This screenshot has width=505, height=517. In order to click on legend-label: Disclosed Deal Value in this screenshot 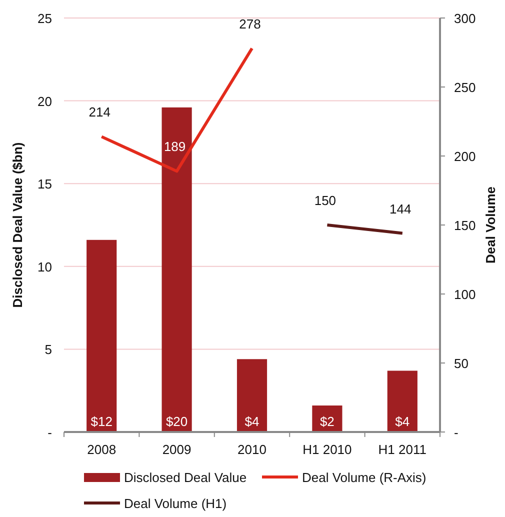, I will do `click(185, 477)`.